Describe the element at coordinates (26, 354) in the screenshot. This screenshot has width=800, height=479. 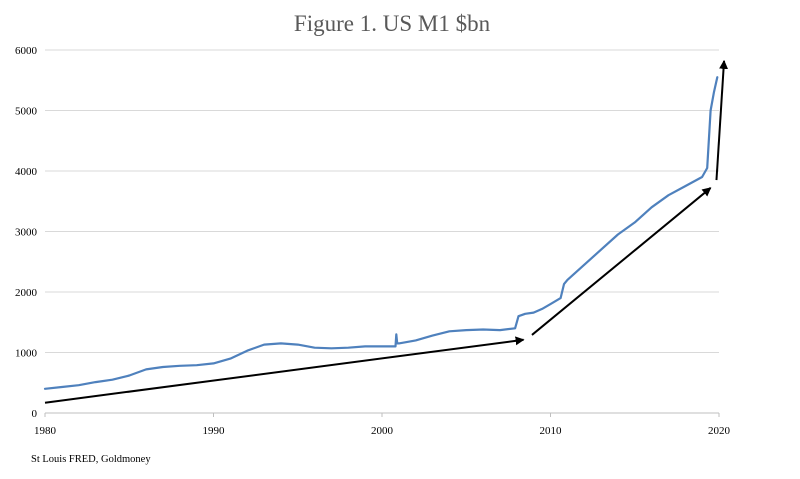
I see `y-tick-label: 1000` at that location.